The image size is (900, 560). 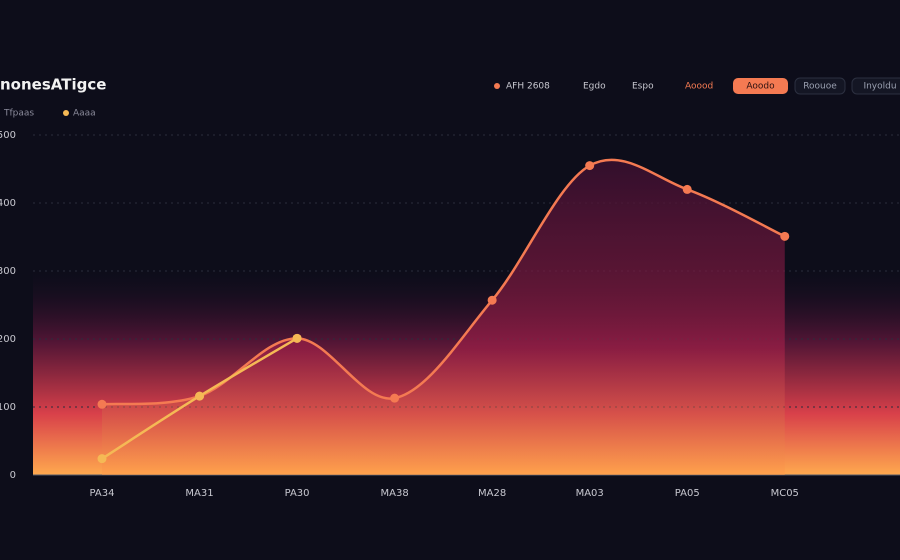 What do you see at coordinates (528, 87) in the screenshot?
I see `legend-label: AFH 2608` at bounding box center [528, 87].